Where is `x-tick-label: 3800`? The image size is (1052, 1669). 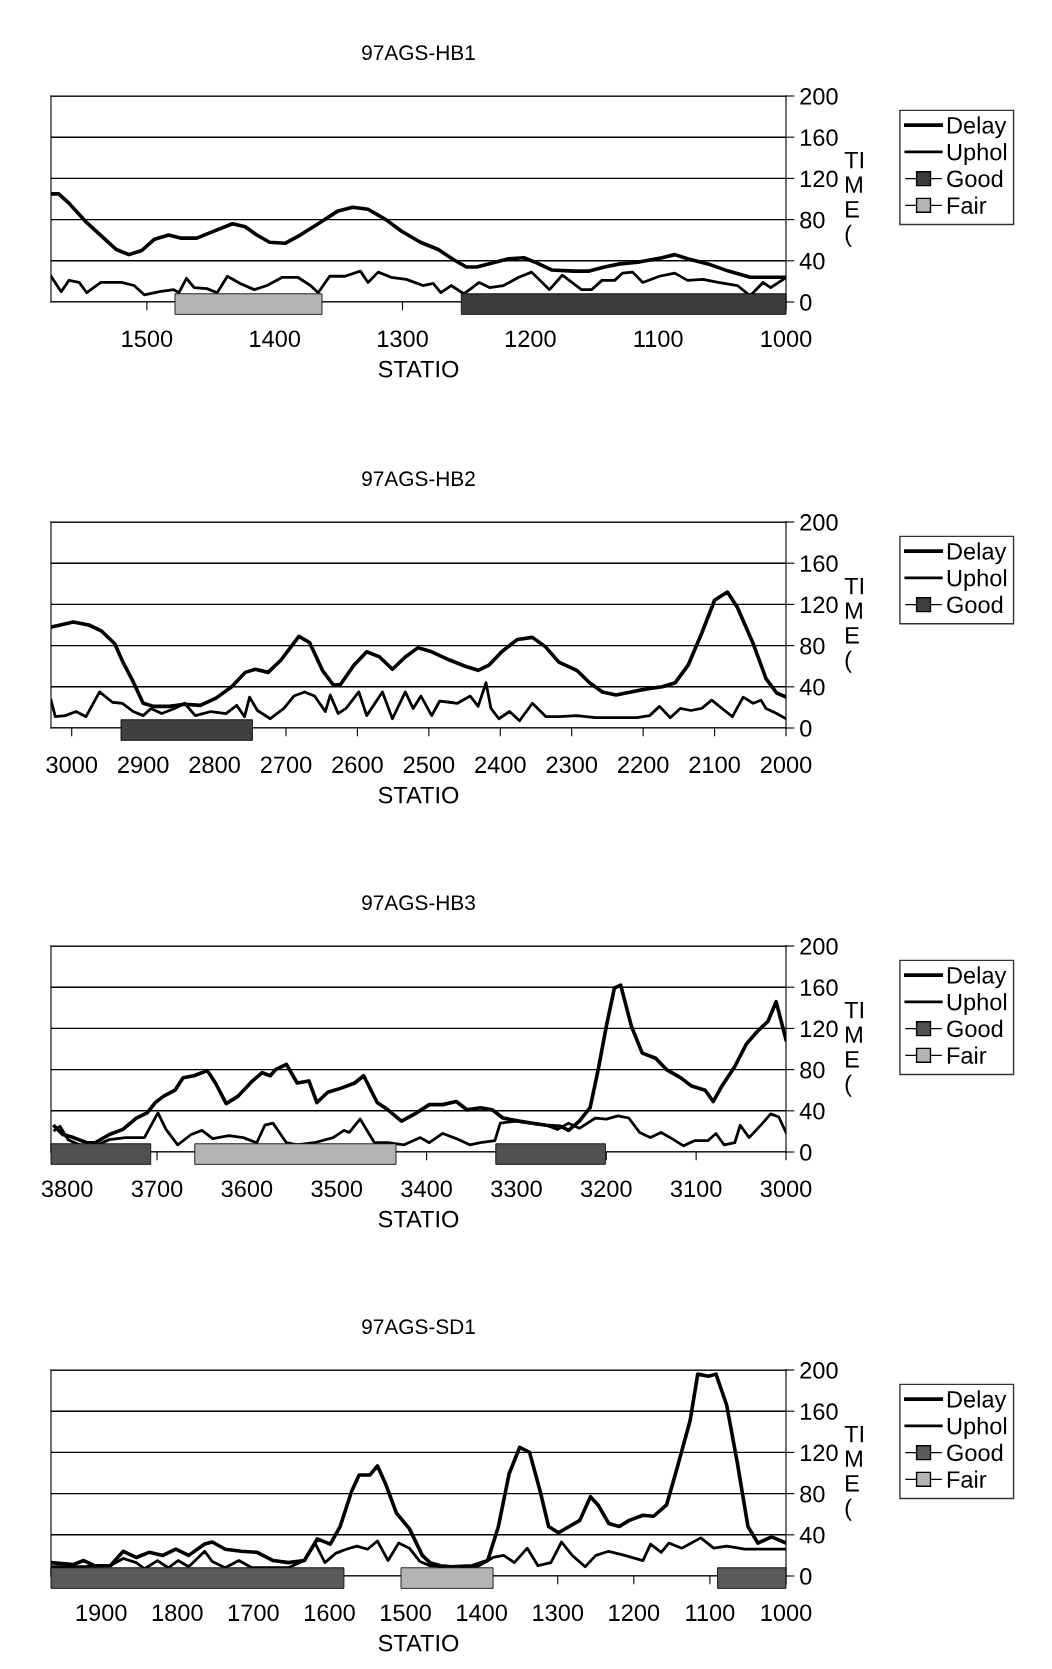
x-tick-label: 3800 is located at coordinates (67, 1189).